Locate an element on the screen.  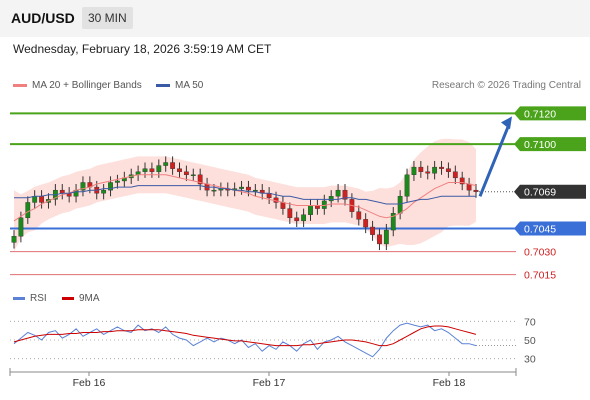
ma20-legend: MA 20 + Bollinger Bands is located at coordinates (77, 85).